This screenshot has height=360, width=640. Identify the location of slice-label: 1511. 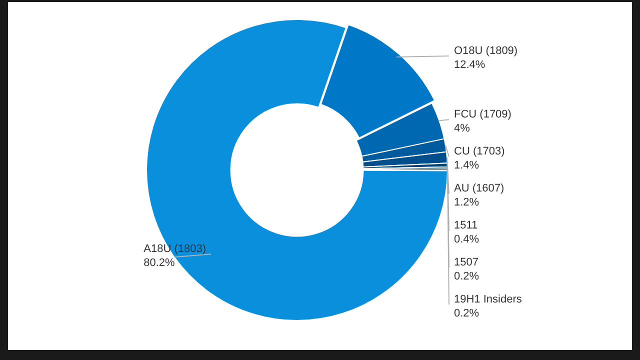
(466, 226).